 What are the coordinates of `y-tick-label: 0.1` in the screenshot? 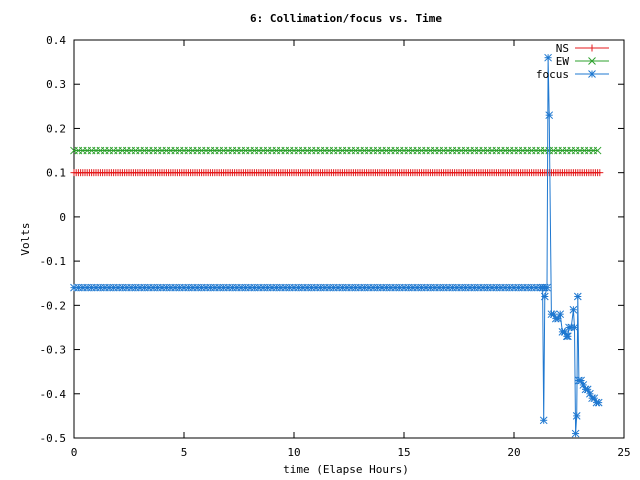 It's located at (56, 173).